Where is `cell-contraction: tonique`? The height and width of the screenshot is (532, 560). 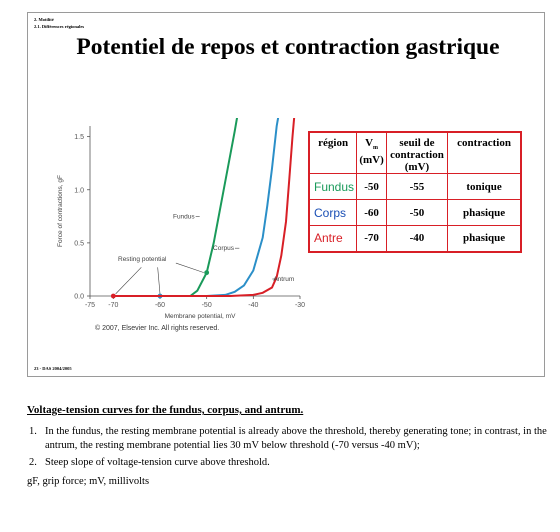 cell-contraction: tonique is located at coordinates (484, 186).